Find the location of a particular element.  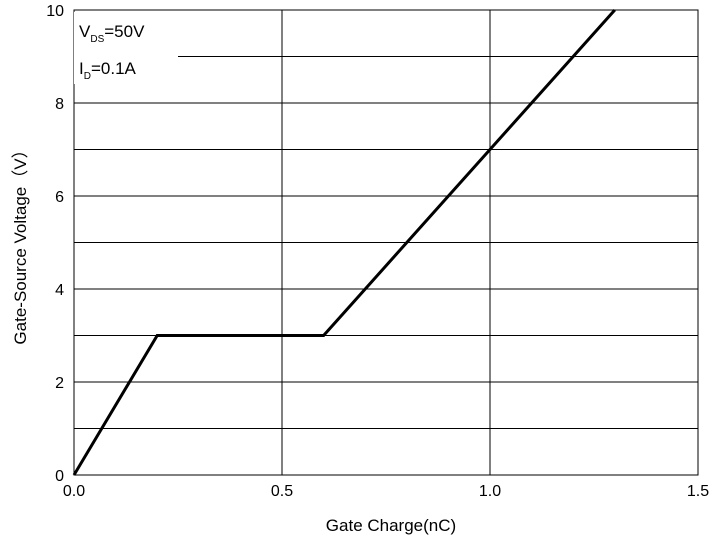

x-tick-label: 1.0 is located at coordinates (490, 491).